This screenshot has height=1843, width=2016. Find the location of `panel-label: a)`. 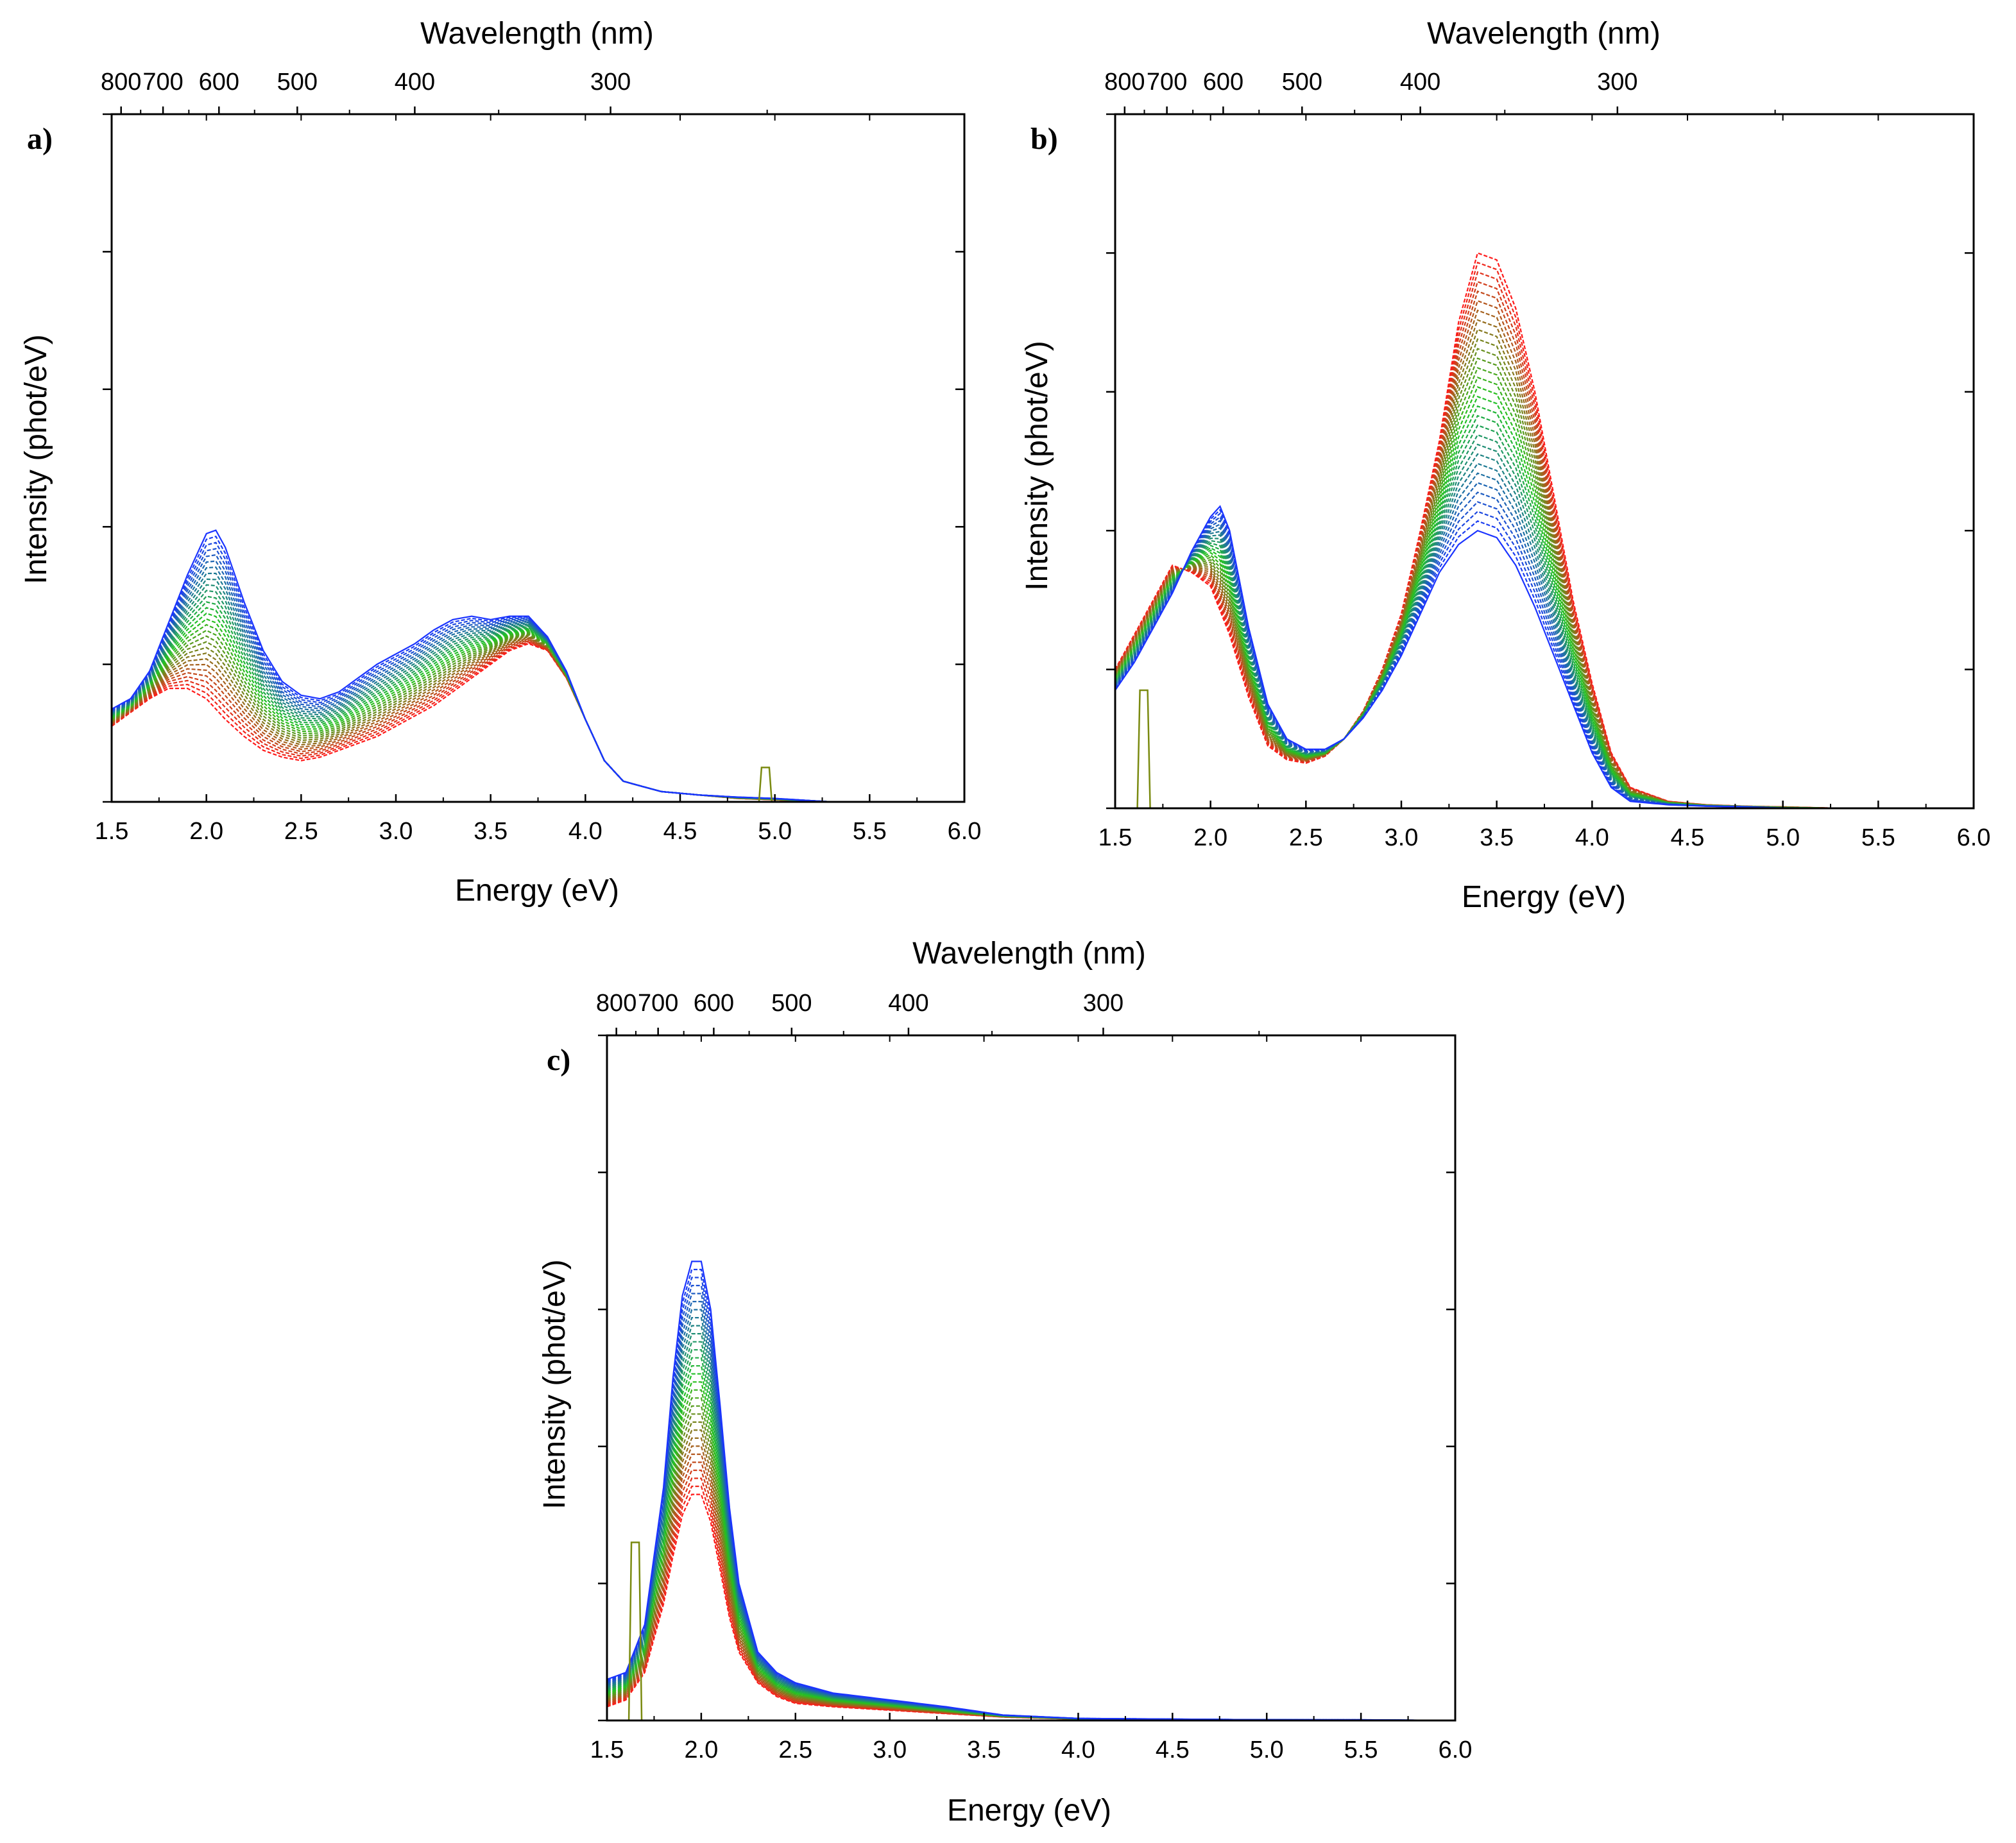

panel-label: a) is located at coordinates (40, 139).